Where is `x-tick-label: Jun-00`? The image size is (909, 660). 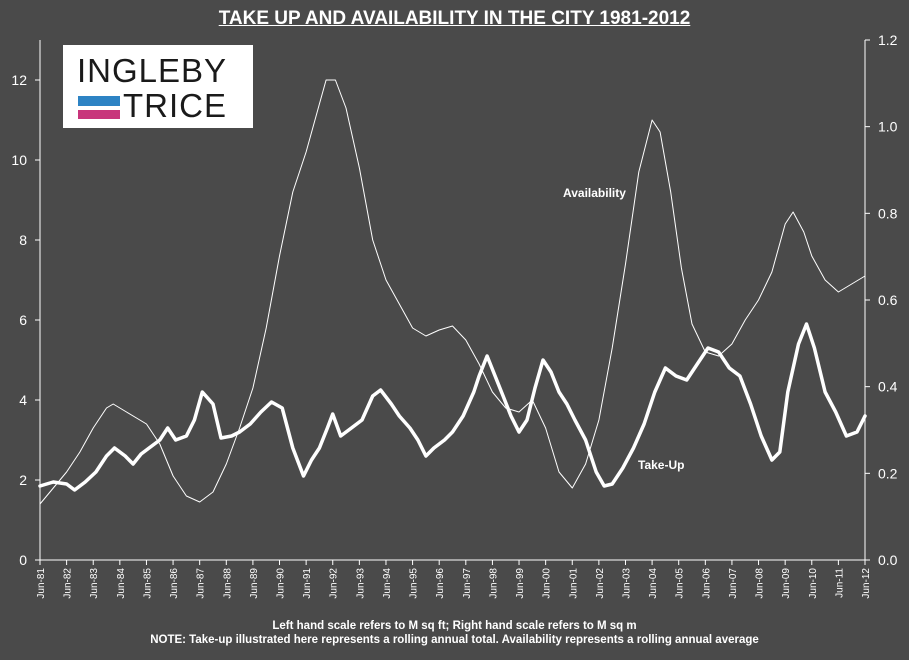 x-tick-label: Jun-00 is located at coordinates (547, 583).